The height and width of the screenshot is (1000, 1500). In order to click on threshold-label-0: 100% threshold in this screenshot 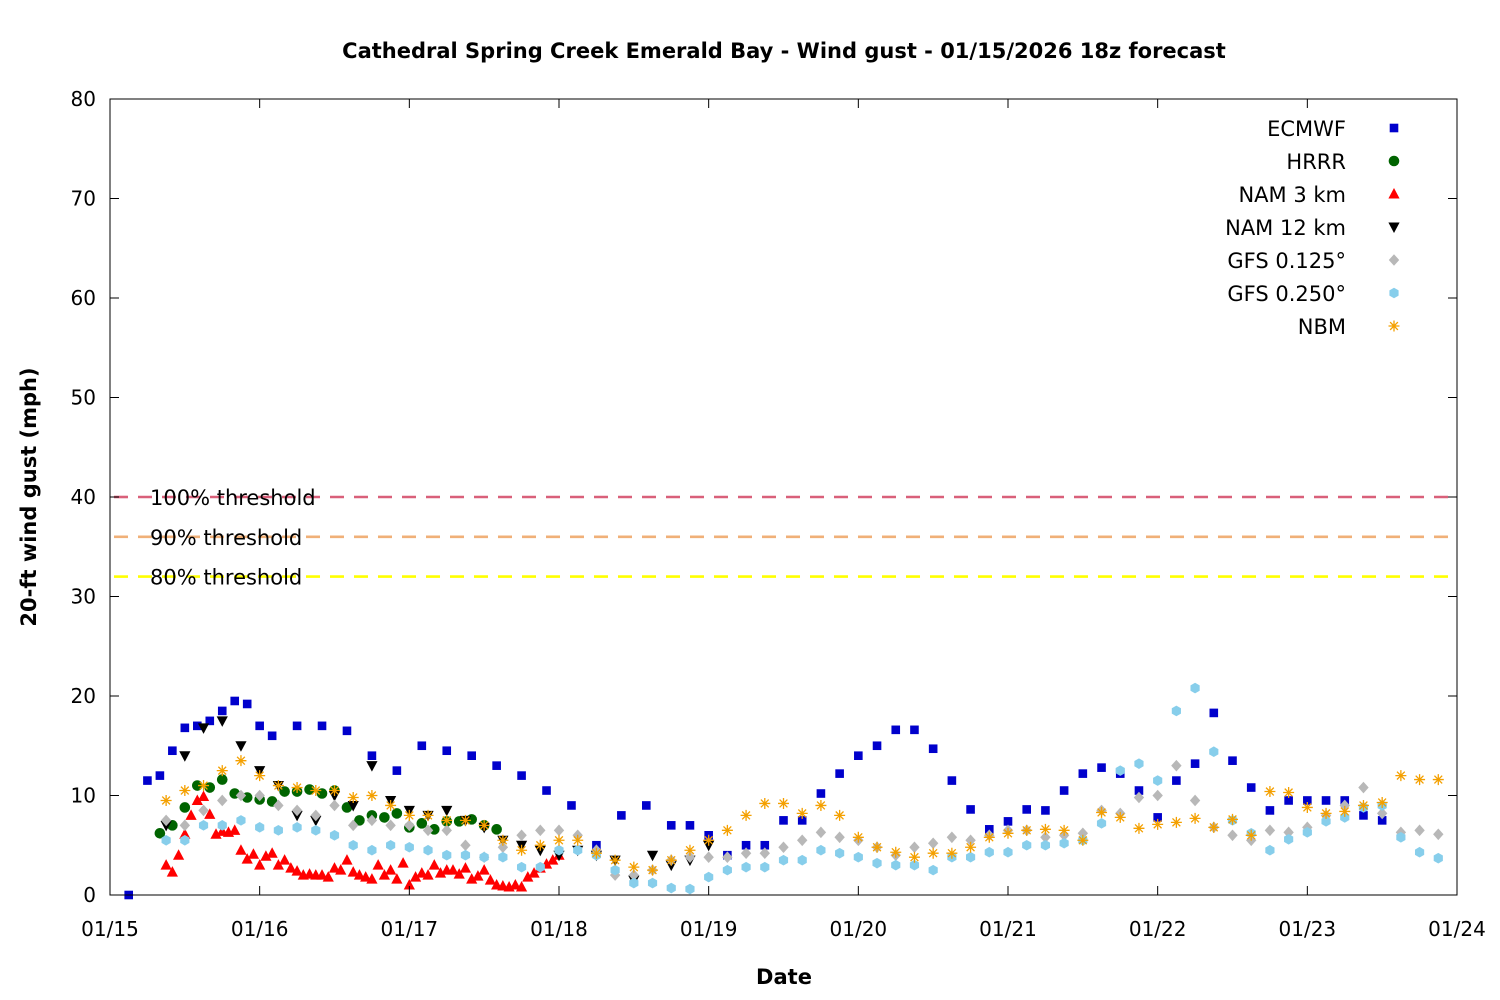, I will do `click(233, 498)`.